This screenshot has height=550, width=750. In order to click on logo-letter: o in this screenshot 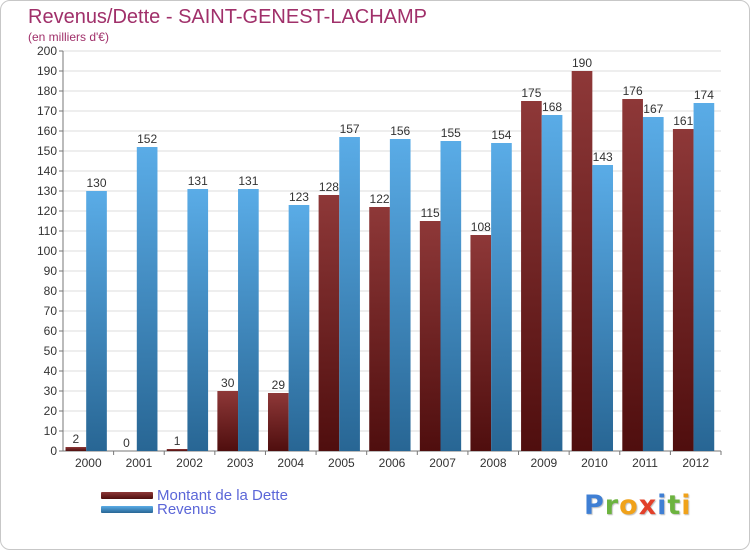, I will do `click(629, 505)`.